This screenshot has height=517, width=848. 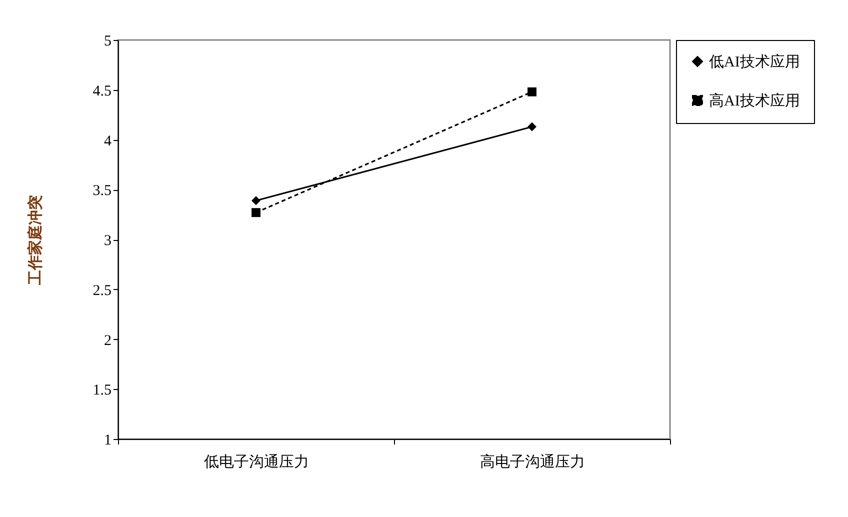 What do you see at coordinates (108, 340) in the screenshot?
I see `y-tick-label: 2` at bounding box center [108, 340].